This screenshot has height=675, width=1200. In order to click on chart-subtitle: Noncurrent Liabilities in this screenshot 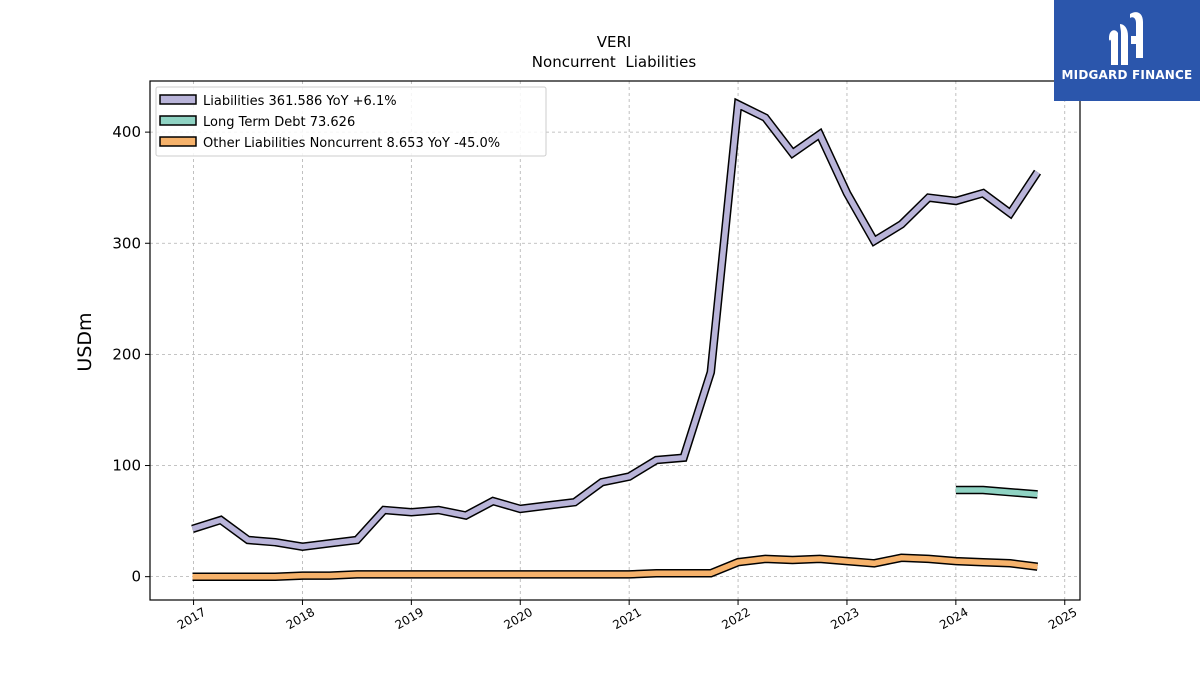, I will do `click(614, 62)`.